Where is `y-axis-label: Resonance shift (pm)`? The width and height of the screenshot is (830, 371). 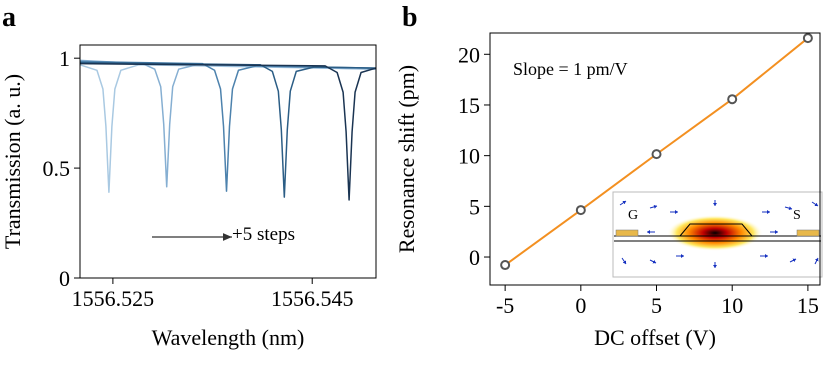 y-axis-label: Resonance shift (pm) is located at coordinates (406, 159).